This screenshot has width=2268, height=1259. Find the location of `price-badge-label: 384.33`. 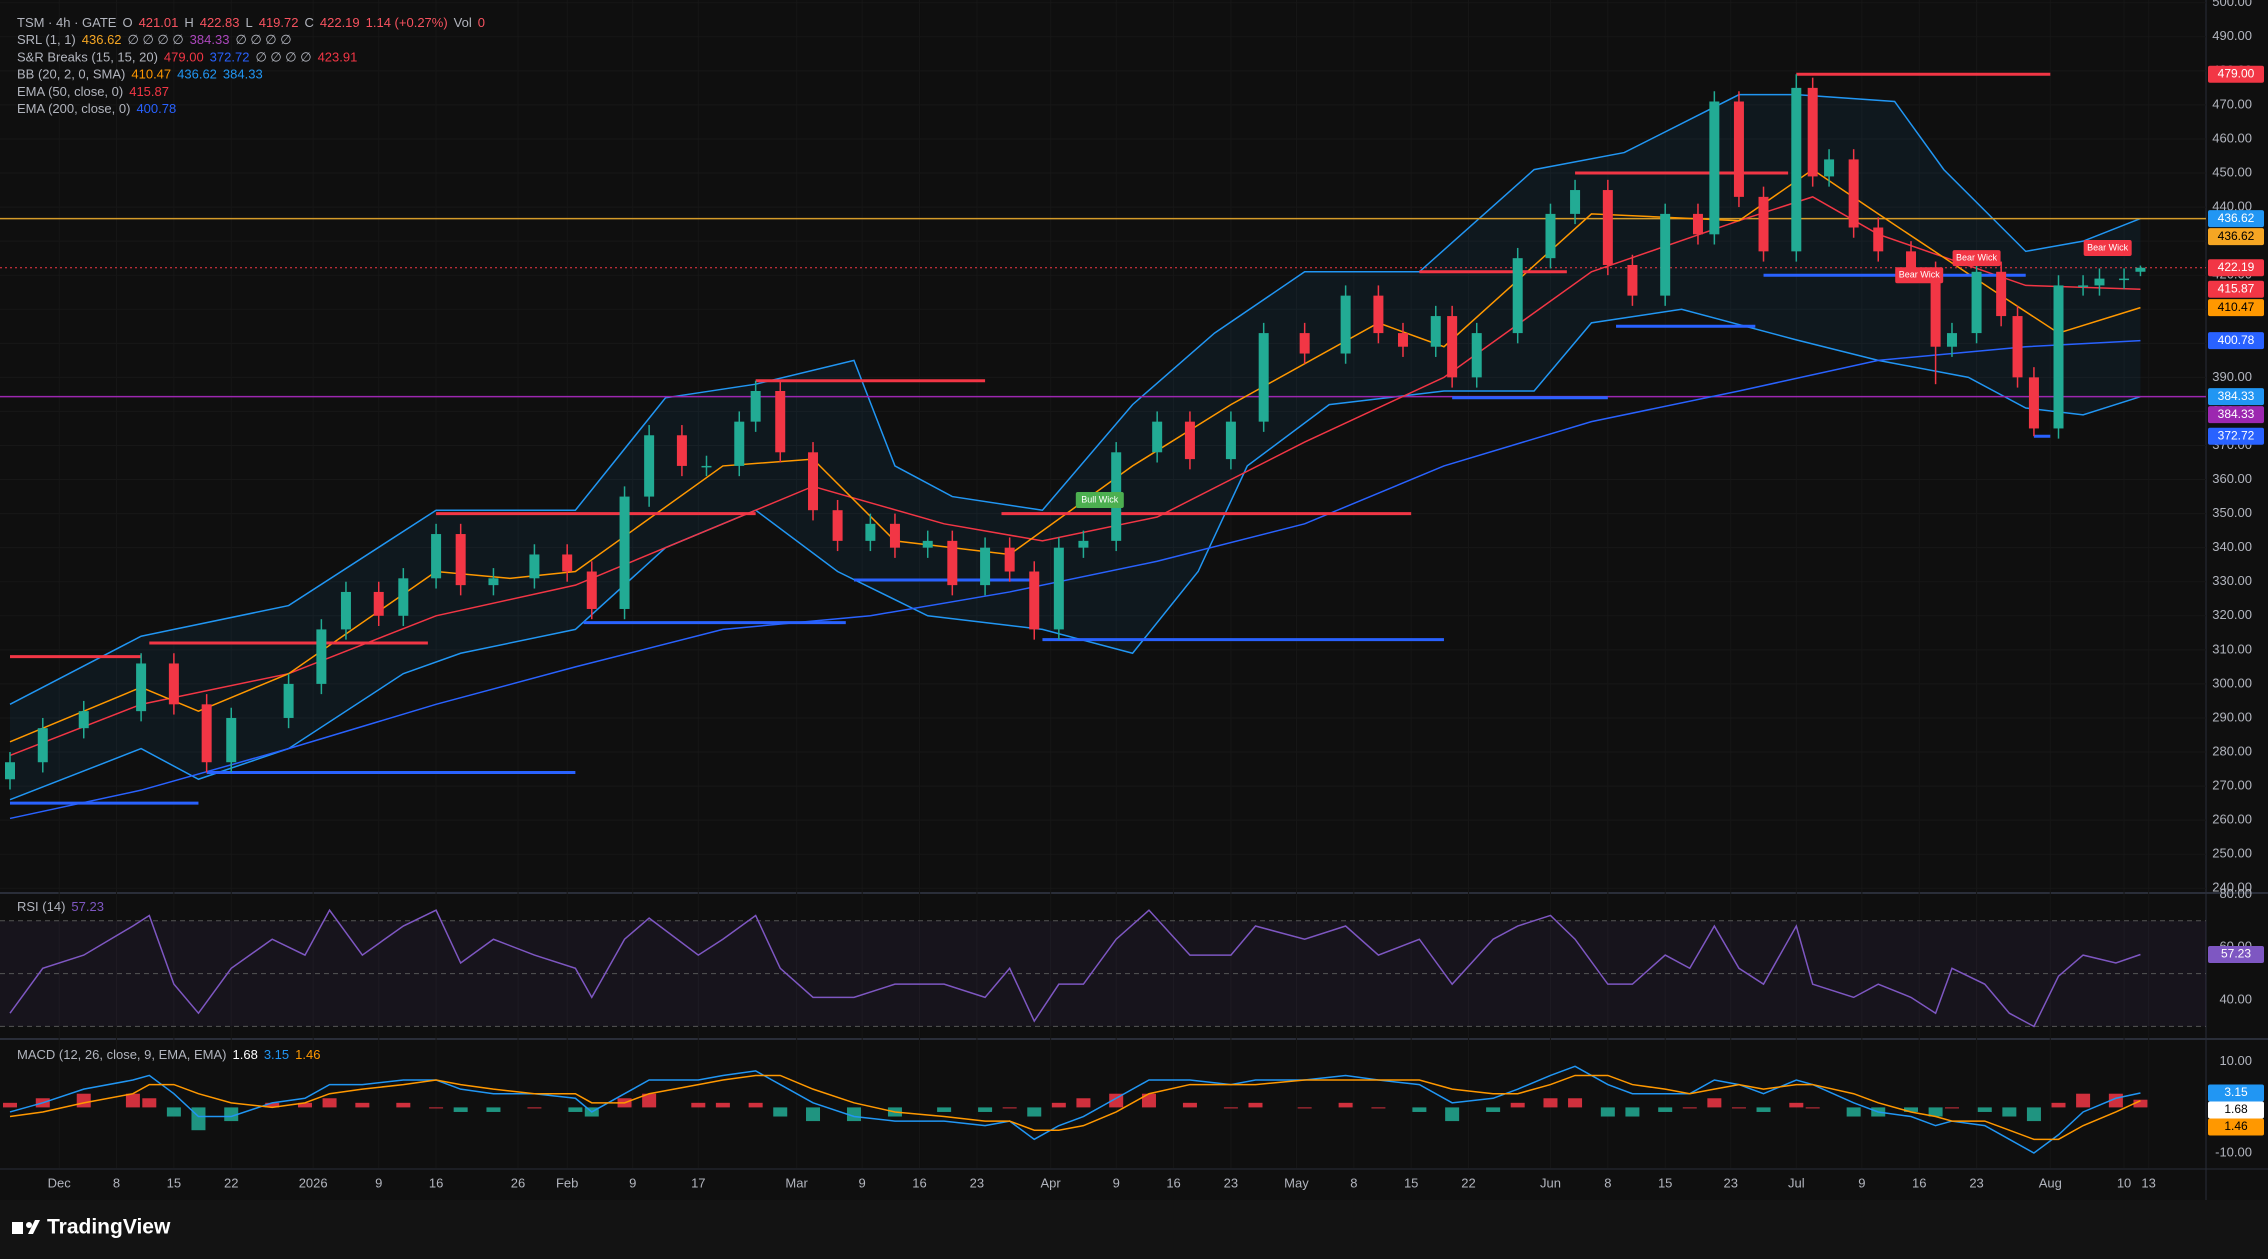

price-badge-label: 384.33 is located at coordinates (2236, 396).